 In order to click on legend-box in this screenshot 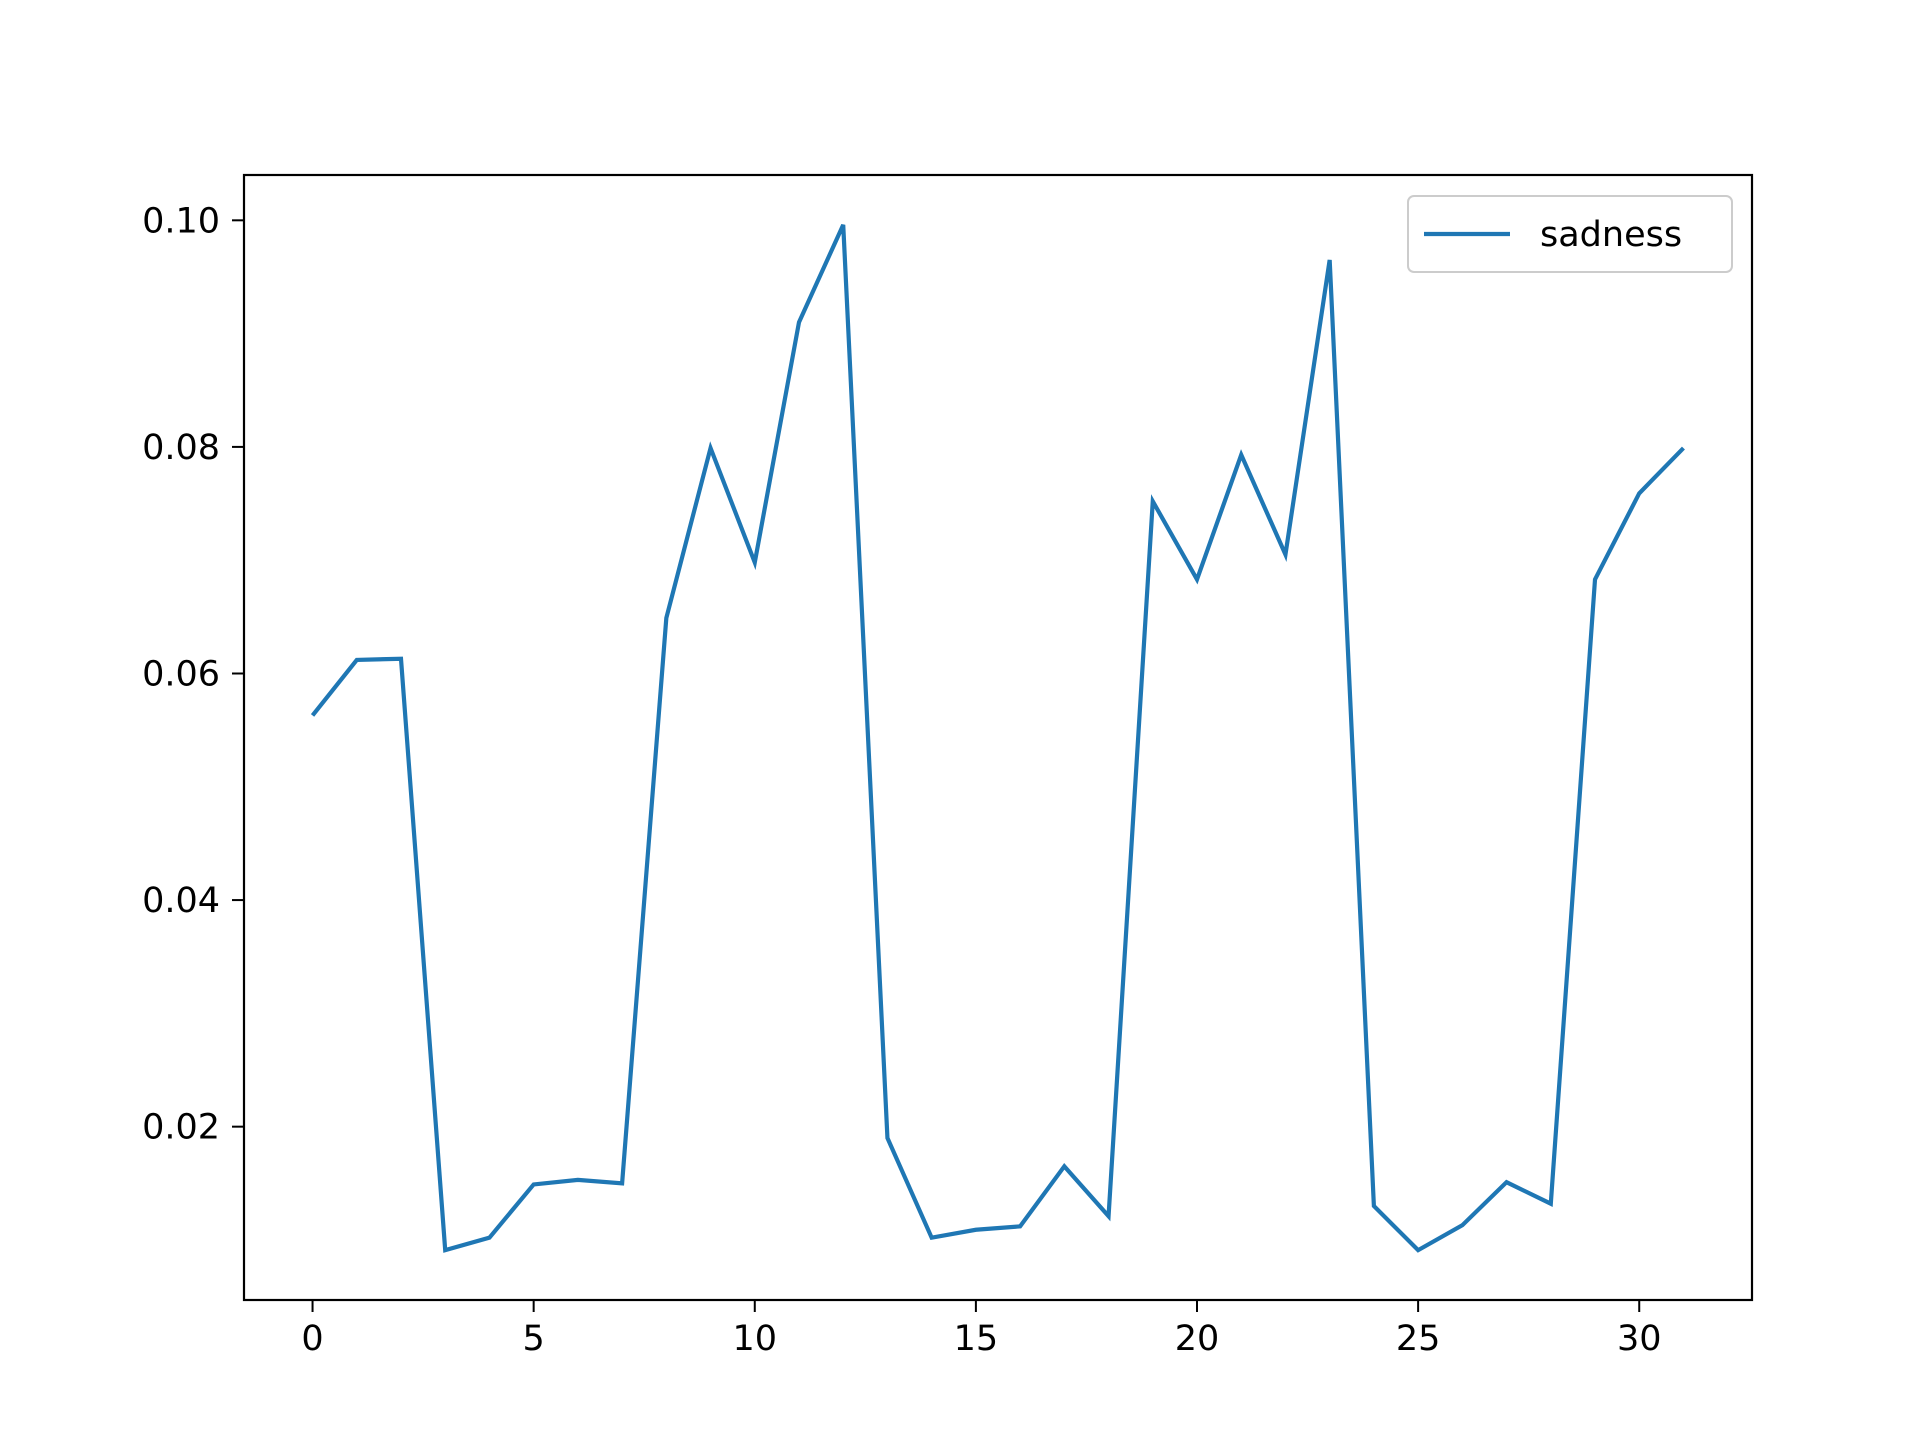, I will do `click(1570, 234)`.